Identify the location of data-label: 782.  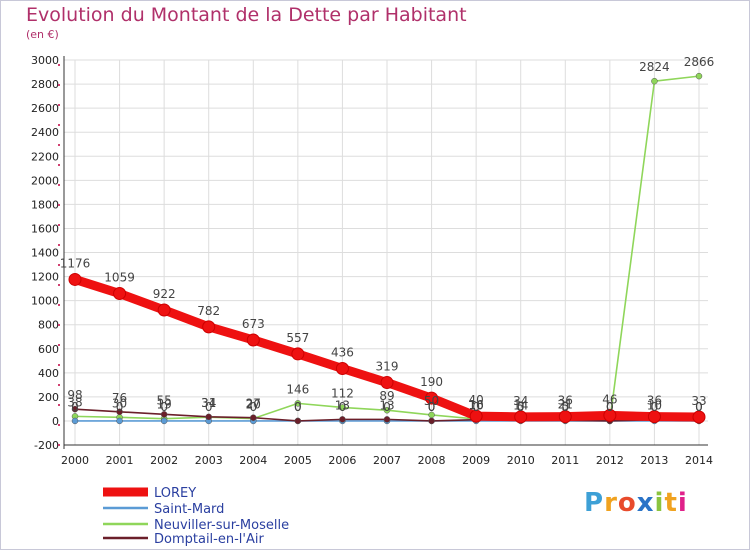
(208, 311).